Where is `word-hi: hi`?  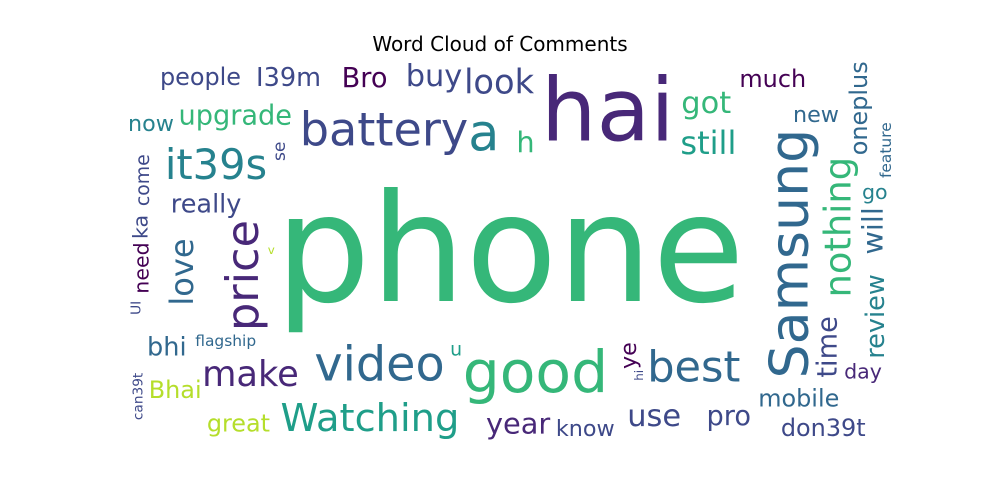
word-hi: hi is located at coordinates (639, 375).